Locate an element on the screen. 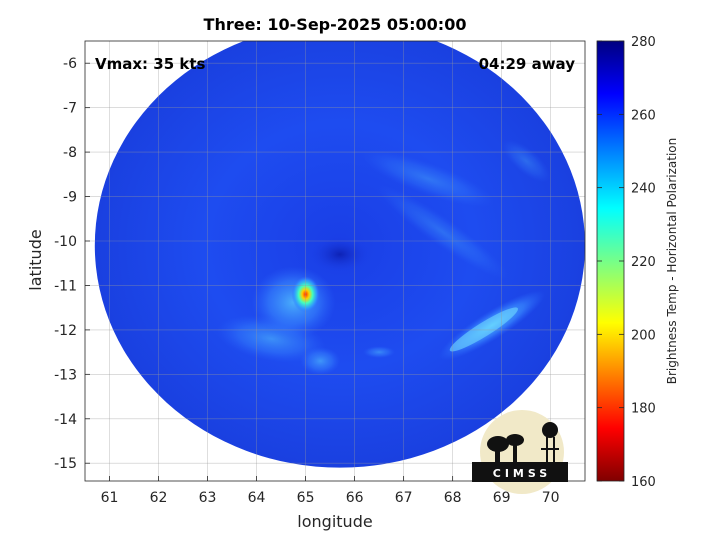  y-tick-label: -7 is located at coordinates (70, 109).